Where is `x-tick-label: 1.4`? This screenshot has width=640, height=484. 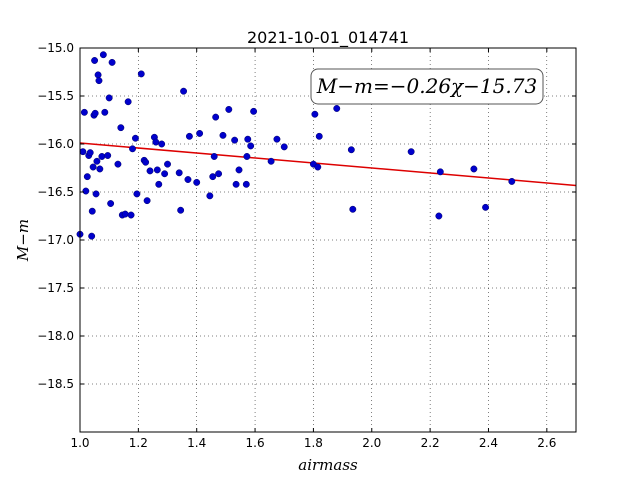
x-tick-label: 1.4 is located at coordinates (196, 443).